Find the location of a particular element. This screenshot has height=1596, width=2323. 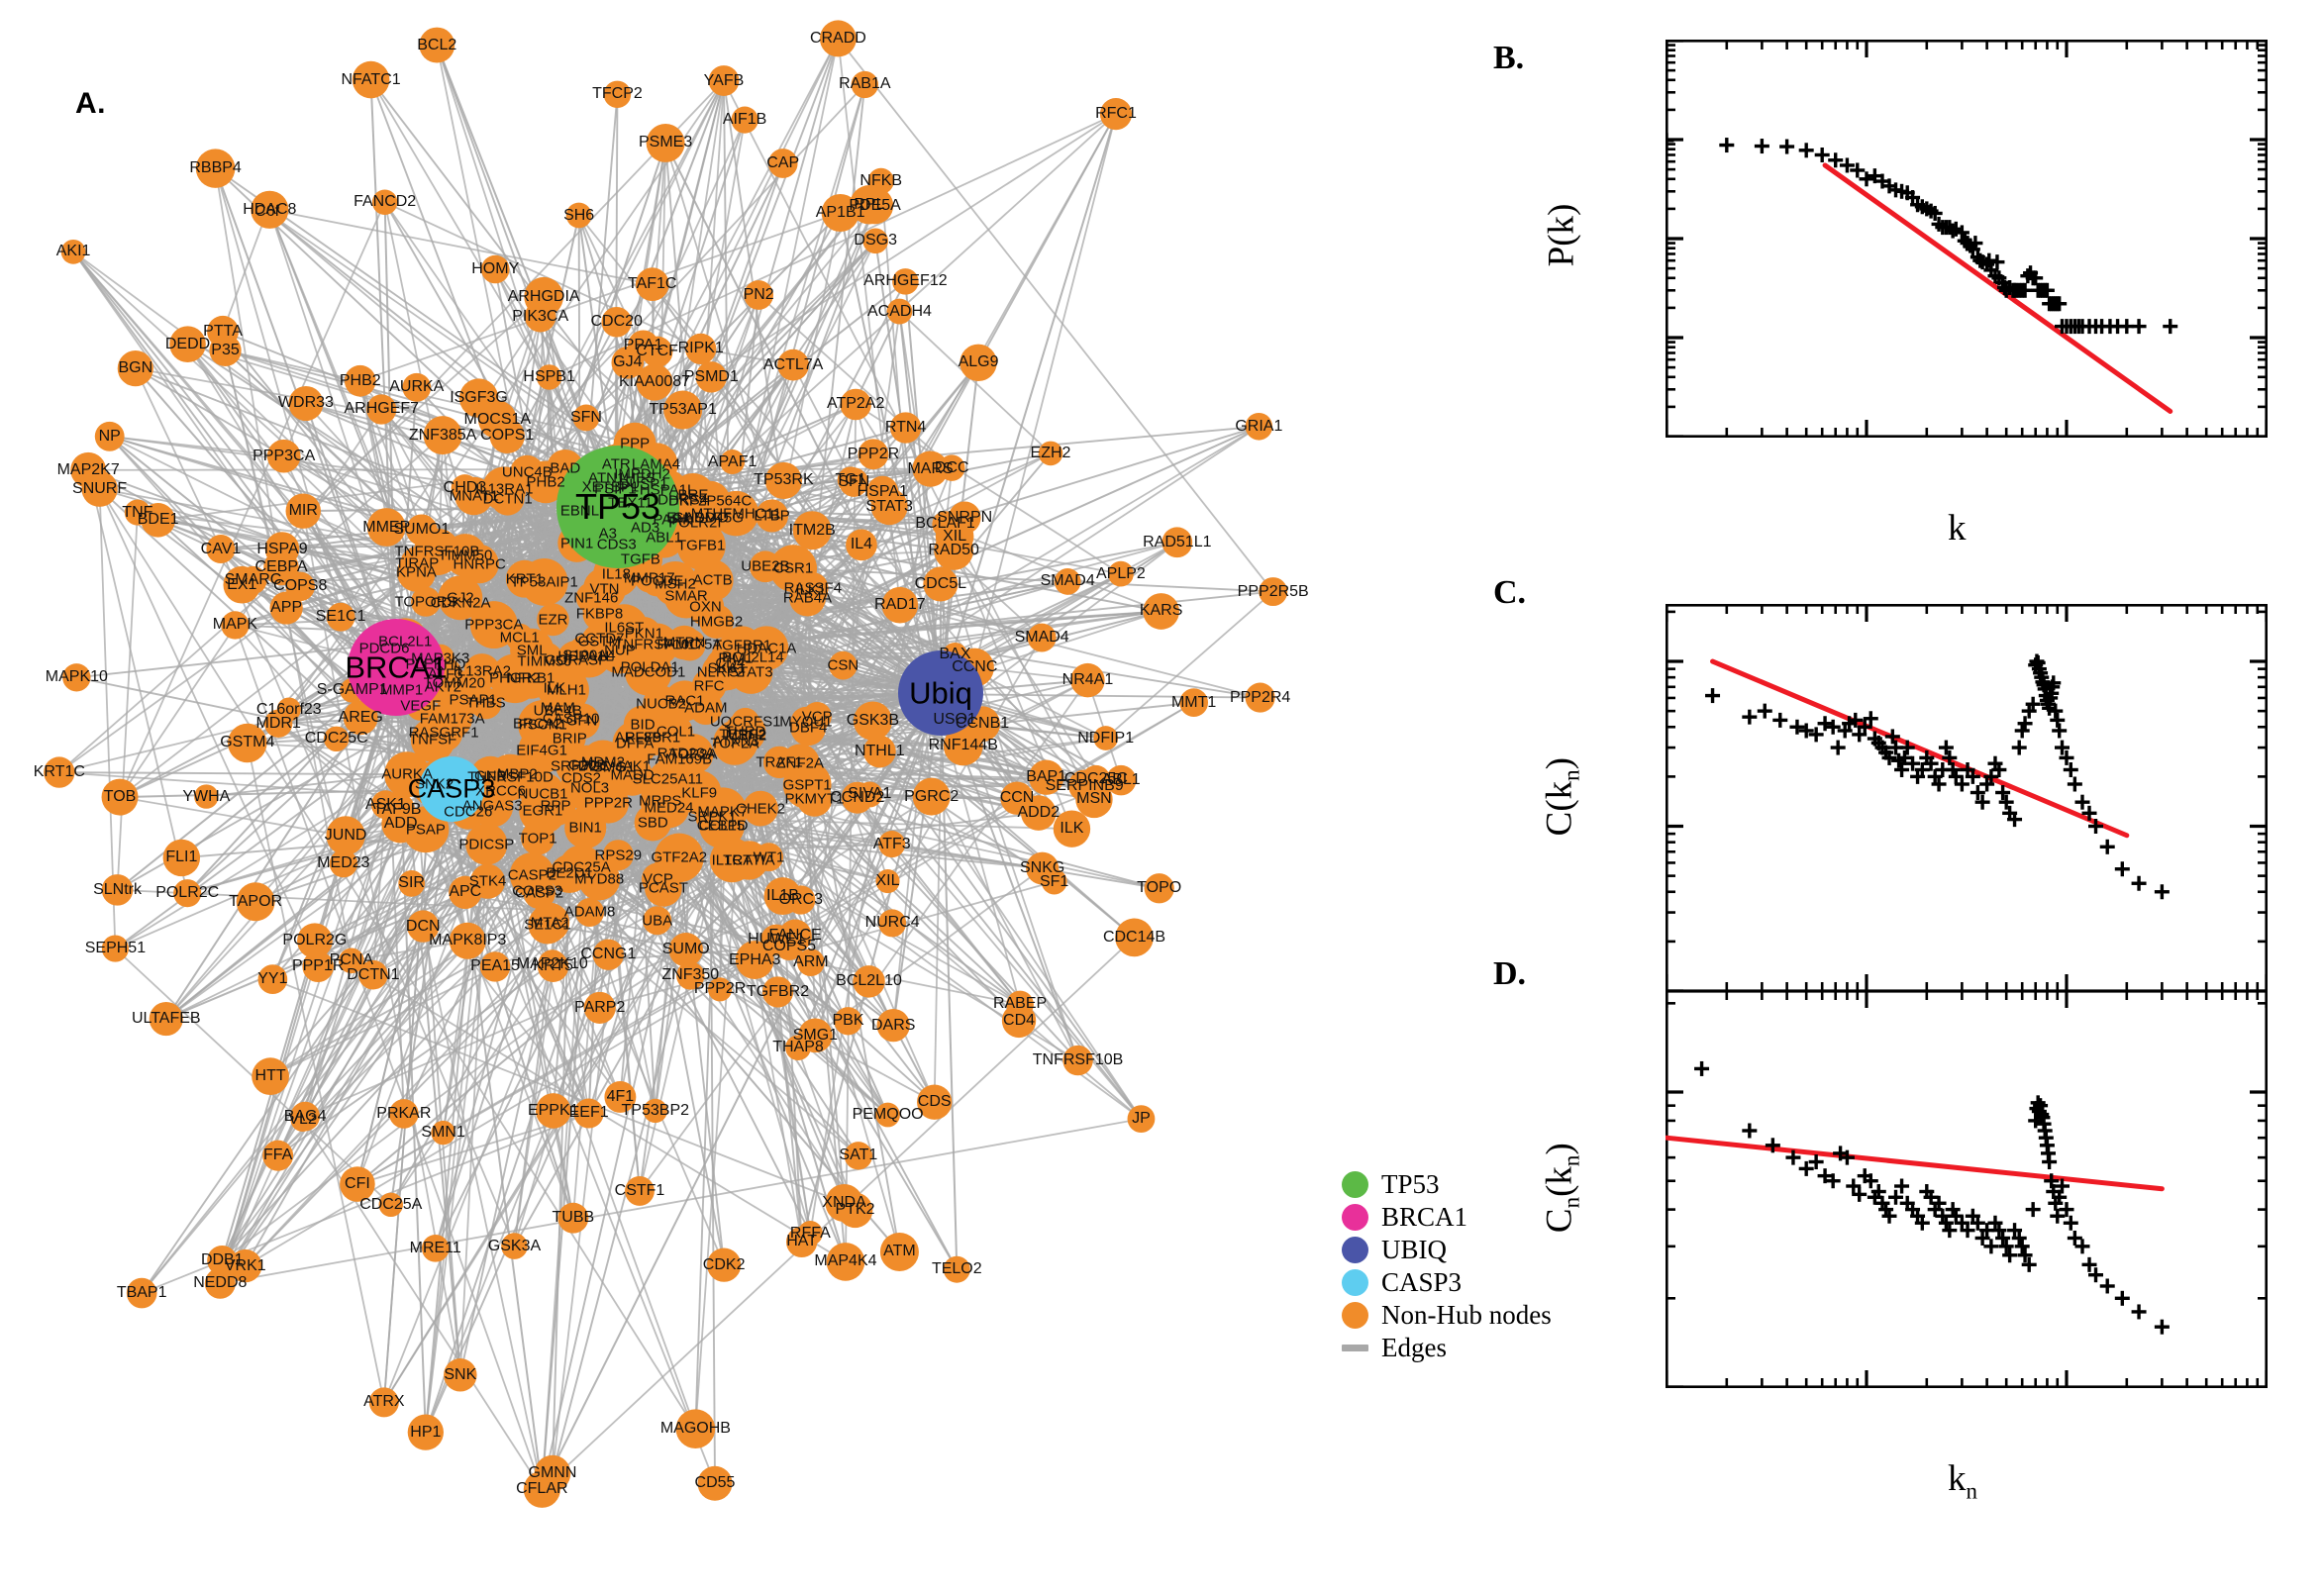

legend-item-label: BRCA1 is located at coordinates (1424, 1217).